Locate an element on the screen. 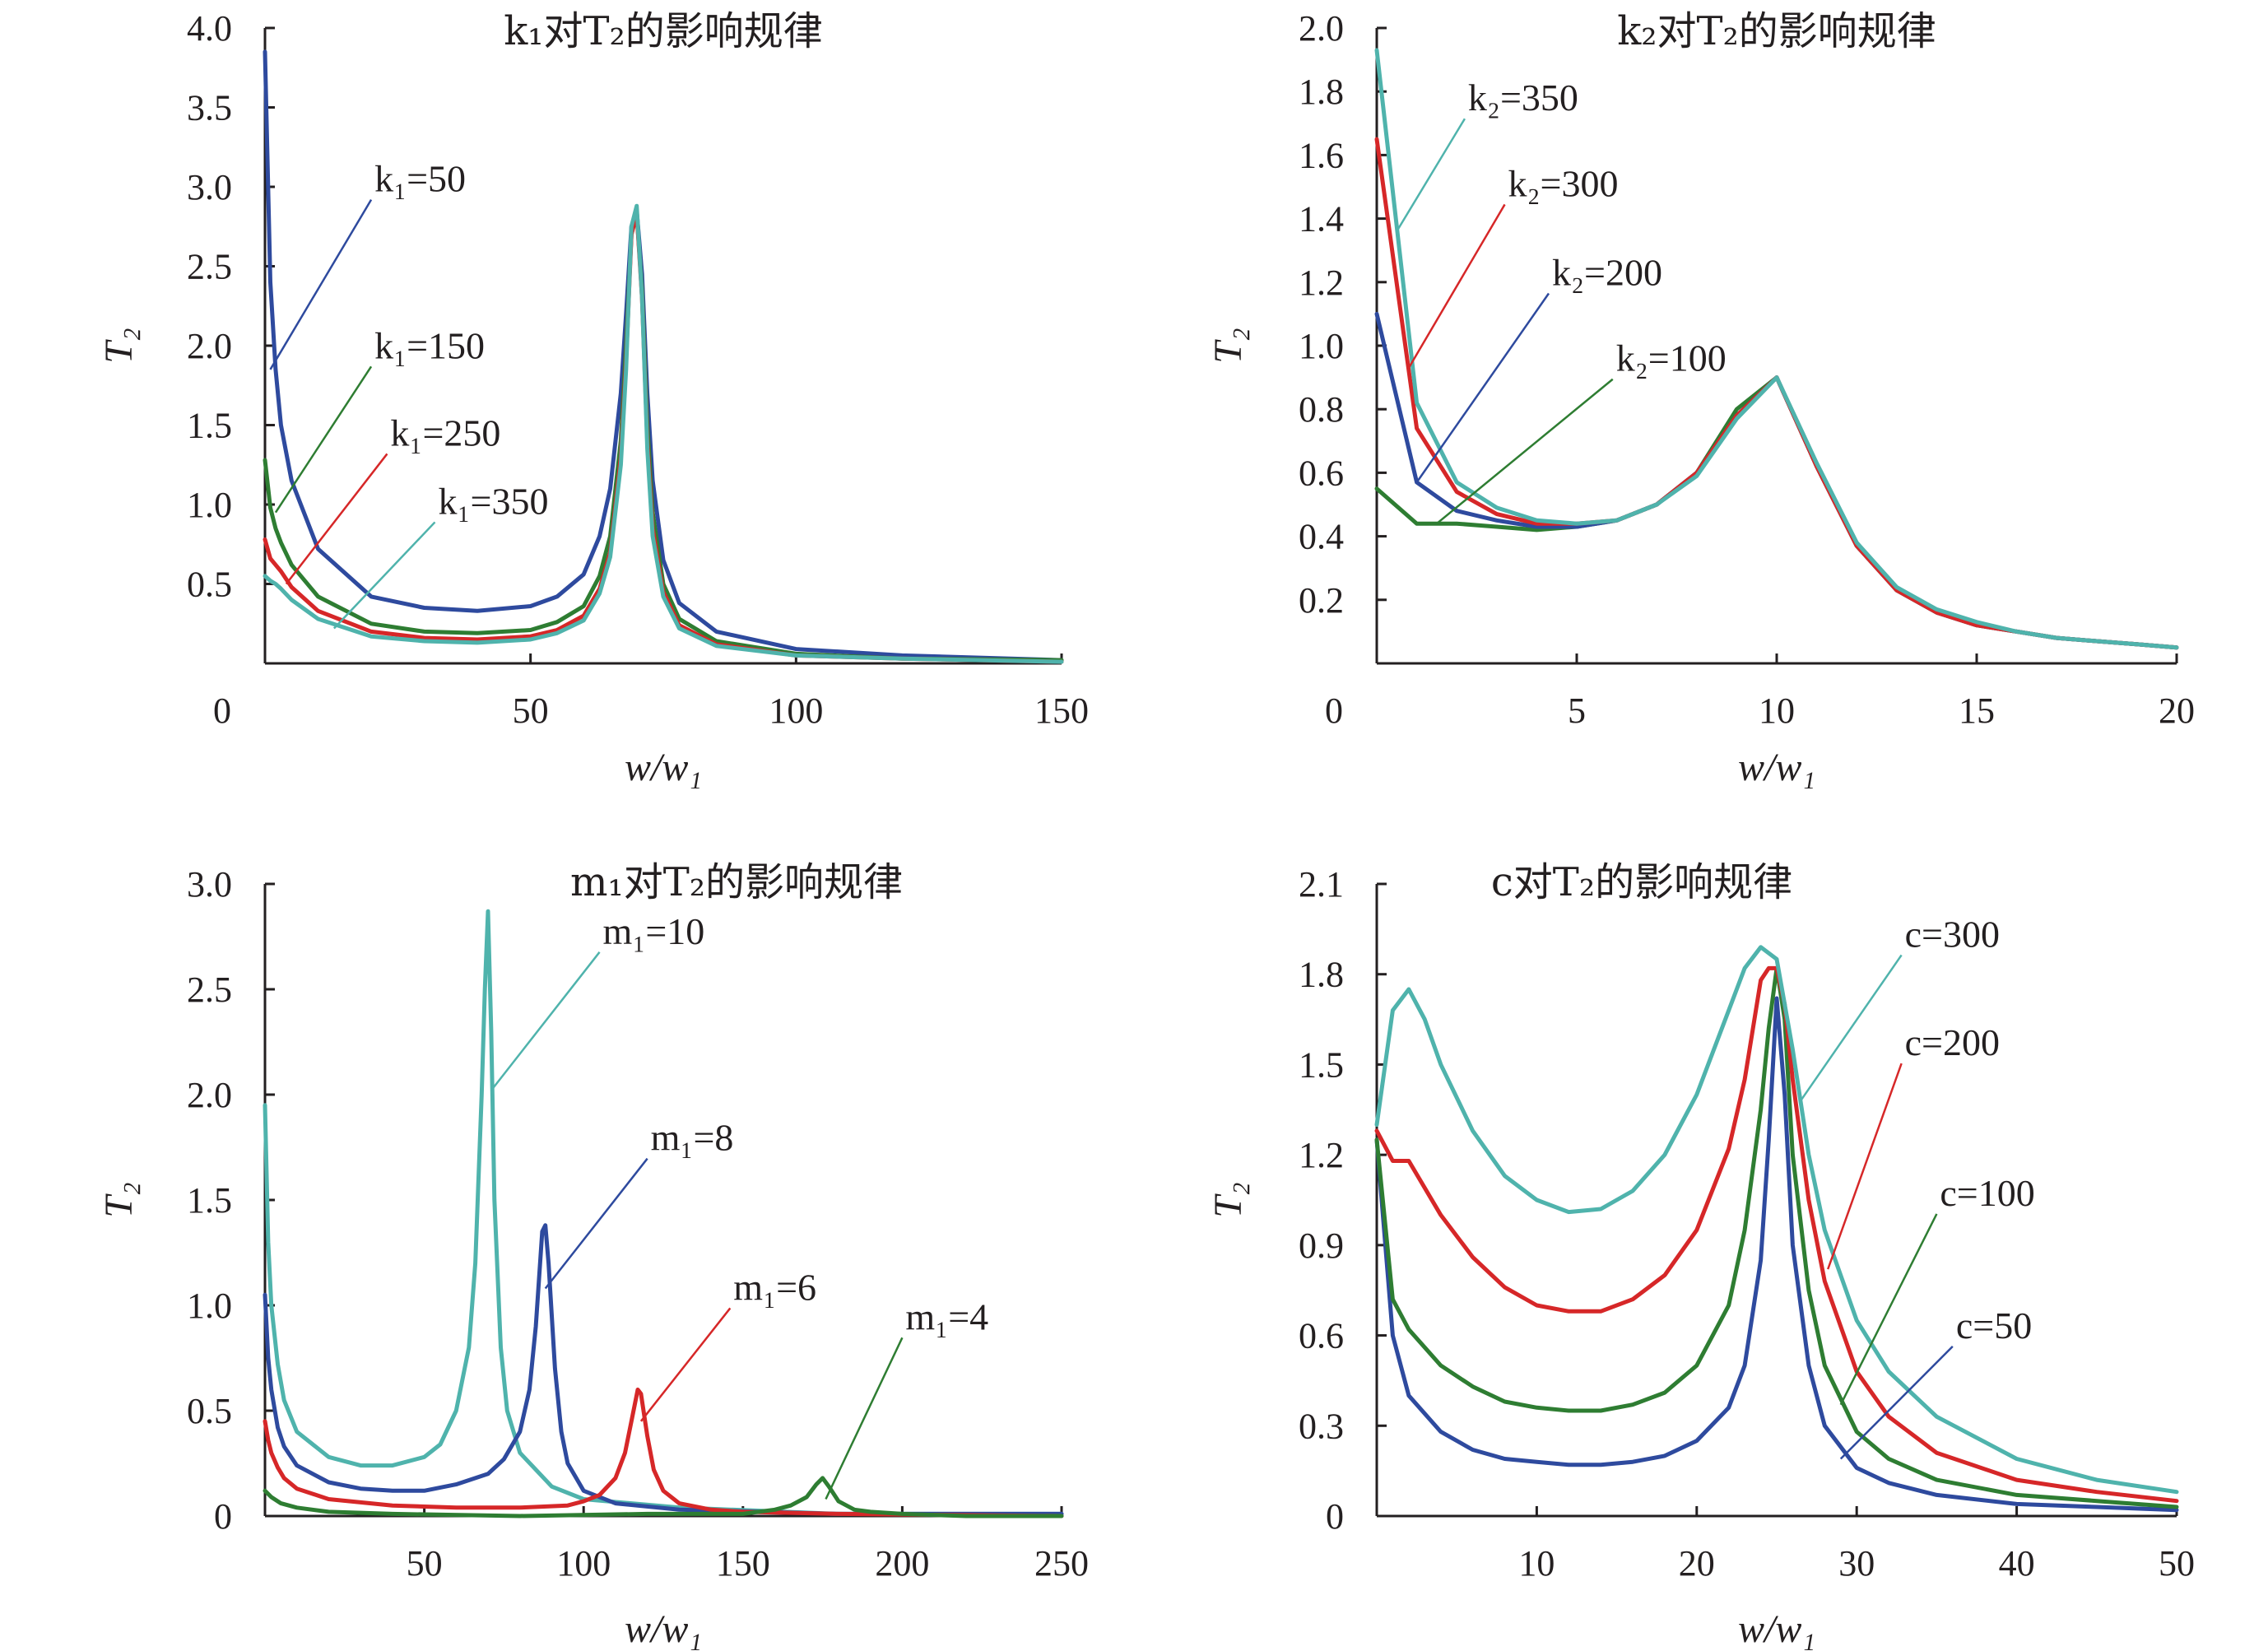 This screenshot has height=1651, width=2268. series-label: c=50 is located at coordinates (1994, 1325).